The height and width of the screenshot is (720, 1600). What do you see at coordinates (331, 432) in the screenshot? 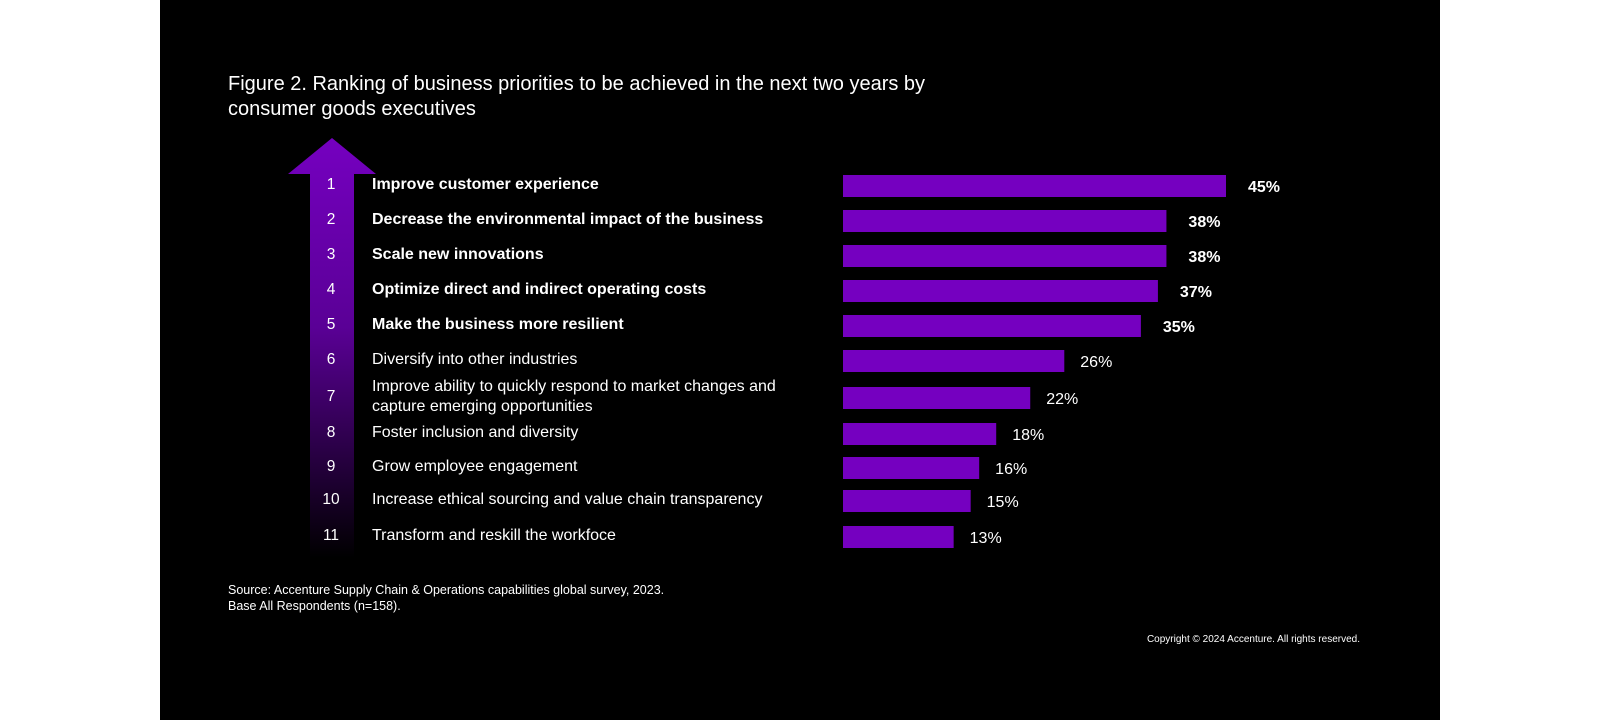
I see `rank-number: 8` at bounding box center [331, 432].